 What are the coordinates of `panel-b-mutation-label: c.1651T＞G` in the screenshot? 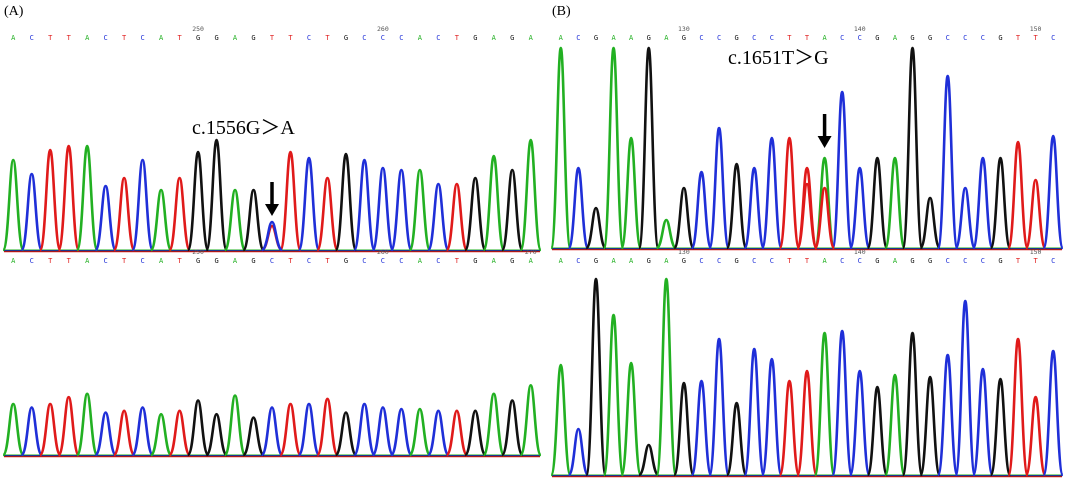 It's located at (778, 58).